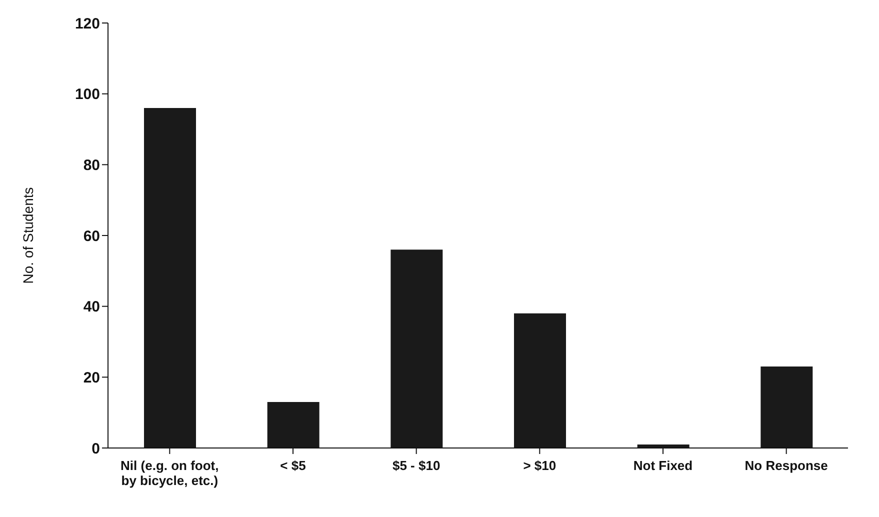 The height and width of the screenshot is (517, 879). I want to click on y-tick-label: 0, so click(96, 449).